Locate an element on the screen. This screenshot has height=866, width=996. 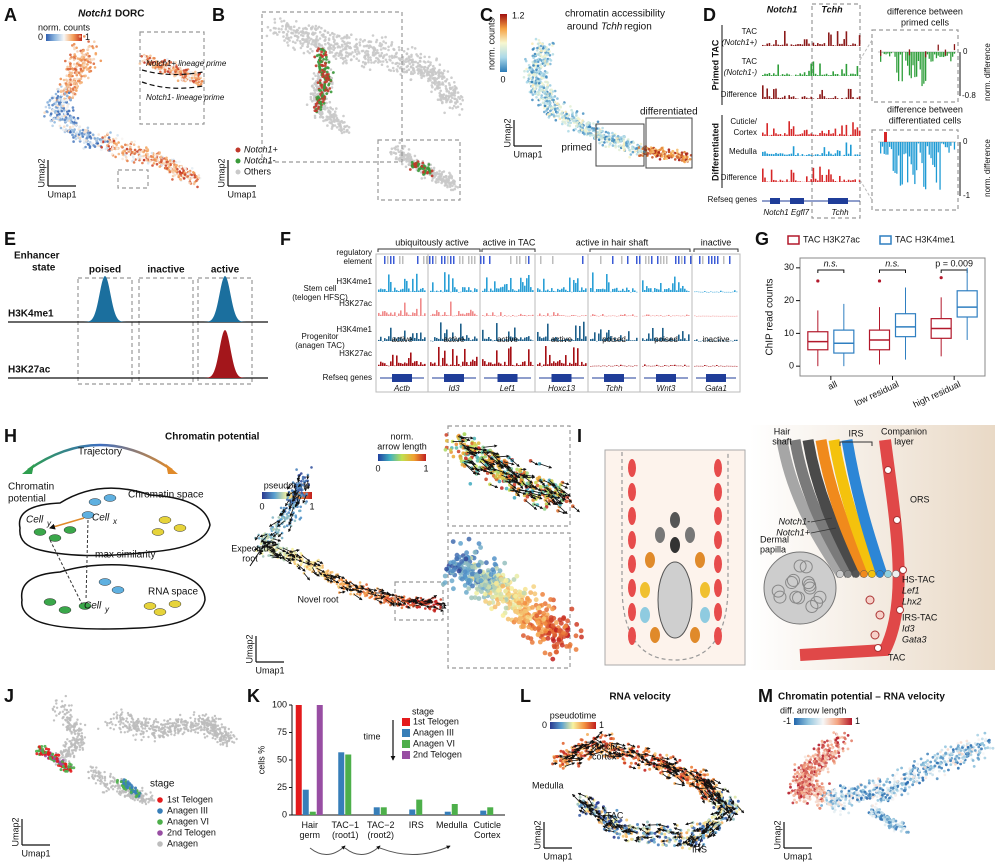
annotation: differentiated is located at coordinates (669, 112).